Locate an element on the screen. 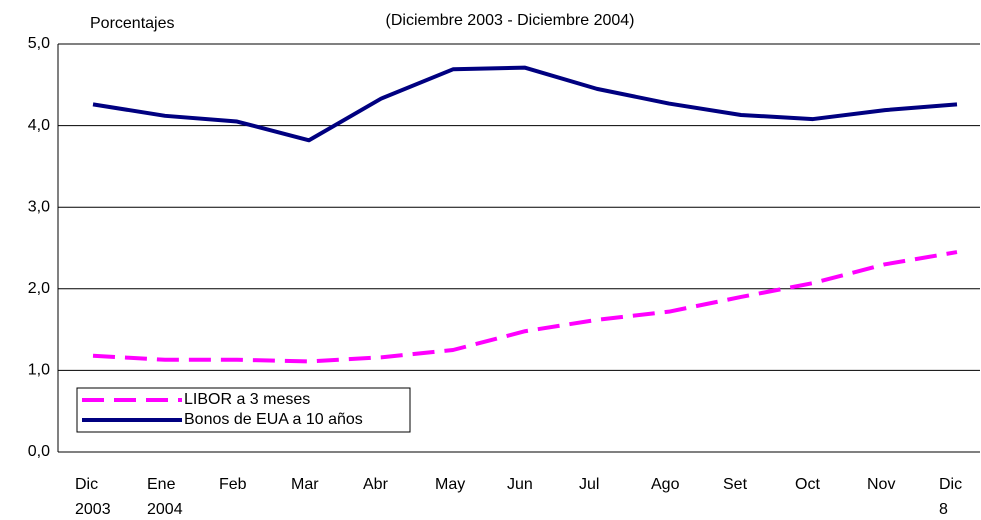 The height and width of the screenshot is (520, 981). x-tick-label: Jul is located at coordinates (589, 484).